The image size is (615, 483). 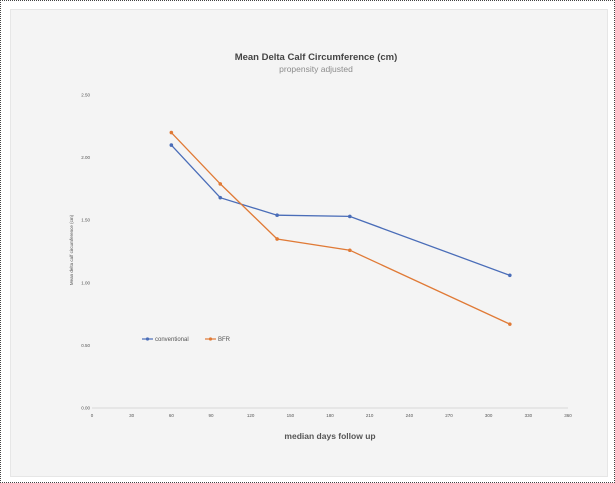 What do you see at coordinates (529, 415) in the screenshot?
I see `x-tick-label: 330` at bounding box center [529, 415].